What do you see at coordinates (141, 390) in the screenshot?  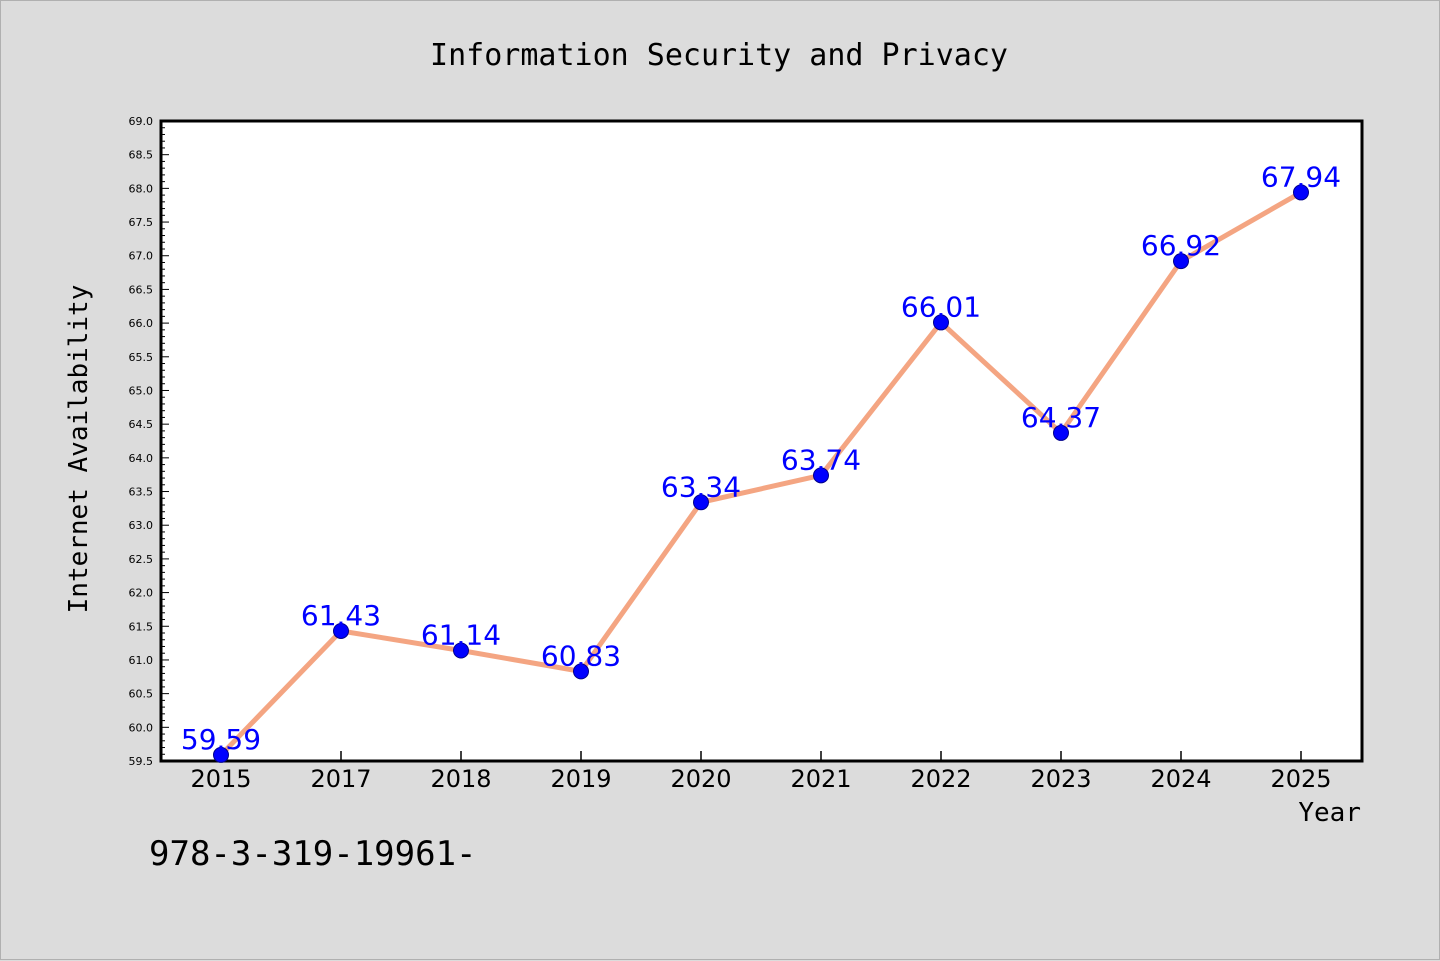 I see `y-tick-label: 65.0` at bounding box center [141, 390].